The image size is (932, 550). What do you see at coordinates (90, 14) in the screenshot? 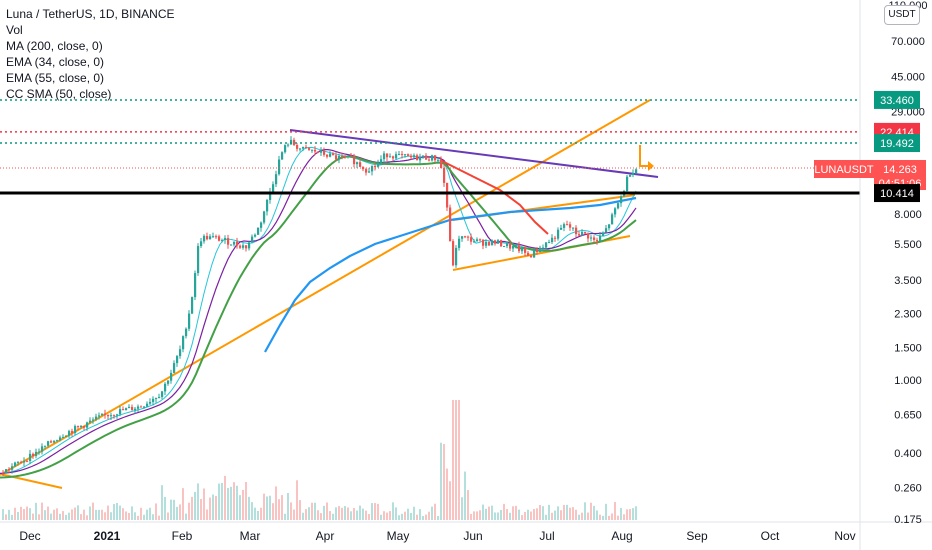
I see `legend-title: Luna / TetherUS, 1D, BINANCE` at bounding box center [90, 14].